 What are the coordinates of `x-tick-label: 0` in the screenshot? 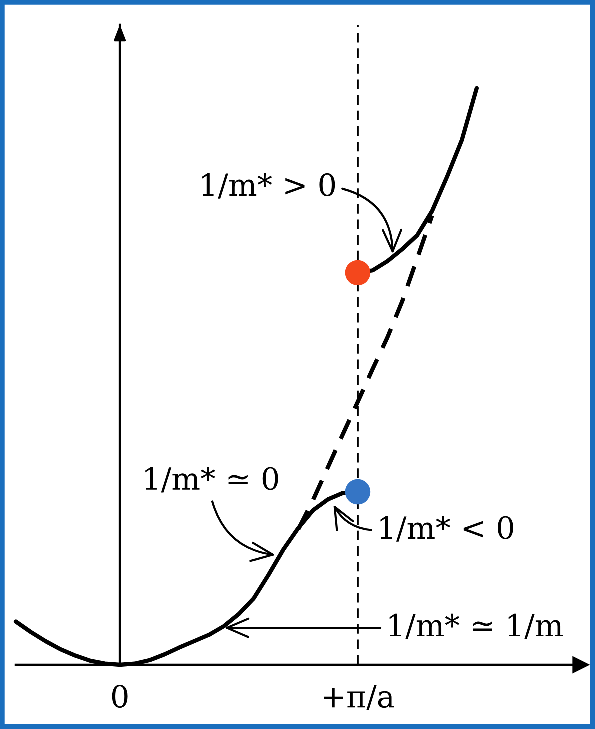 It's located at (120, 696).